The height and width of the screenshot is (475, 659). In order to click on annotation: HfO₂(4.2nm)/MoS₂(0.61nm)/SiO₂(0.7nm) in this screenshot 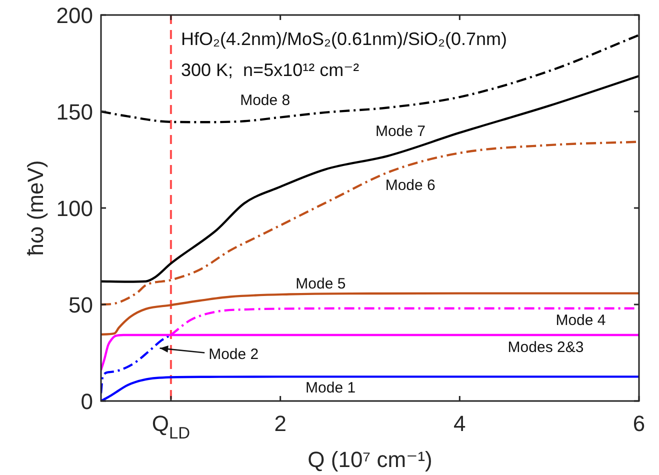, I will do `click(344, 39)`.